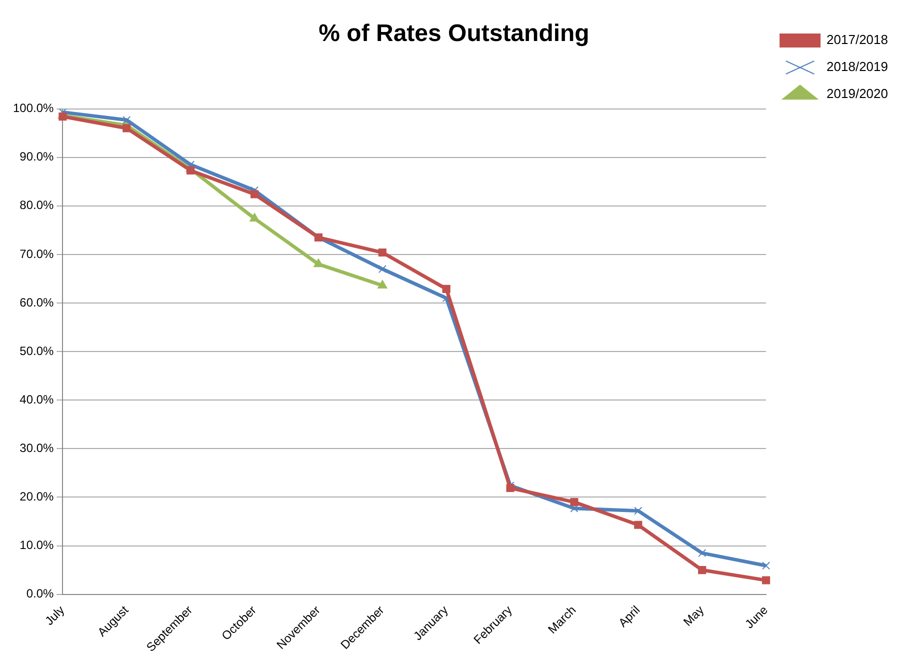 The image size is (908, 668). I want to click on y-tick-label: 90.0%, so click(37, 157).